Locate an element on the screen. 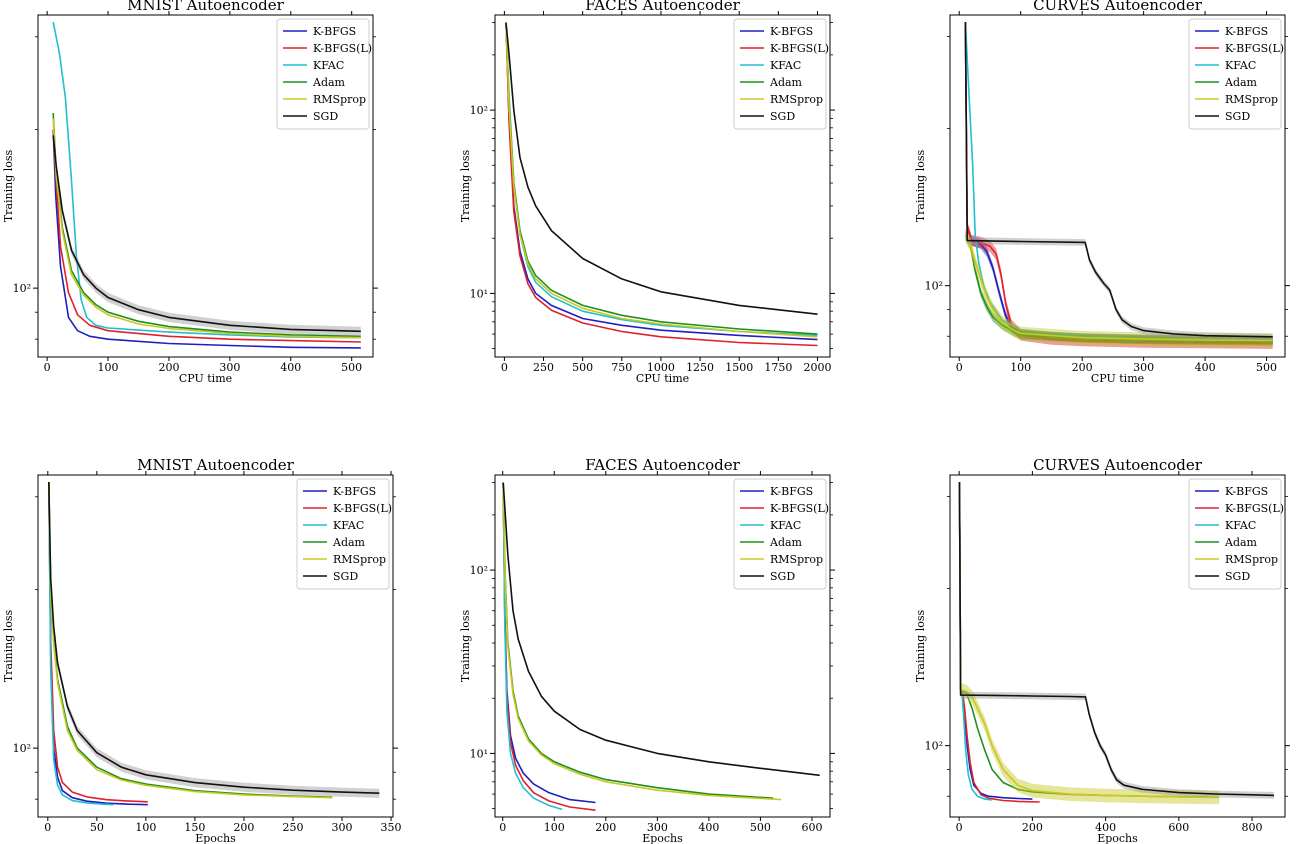 This screenshot has height=844, width=1298. x-tick-label: 50 is located at coordinates (97, 827).